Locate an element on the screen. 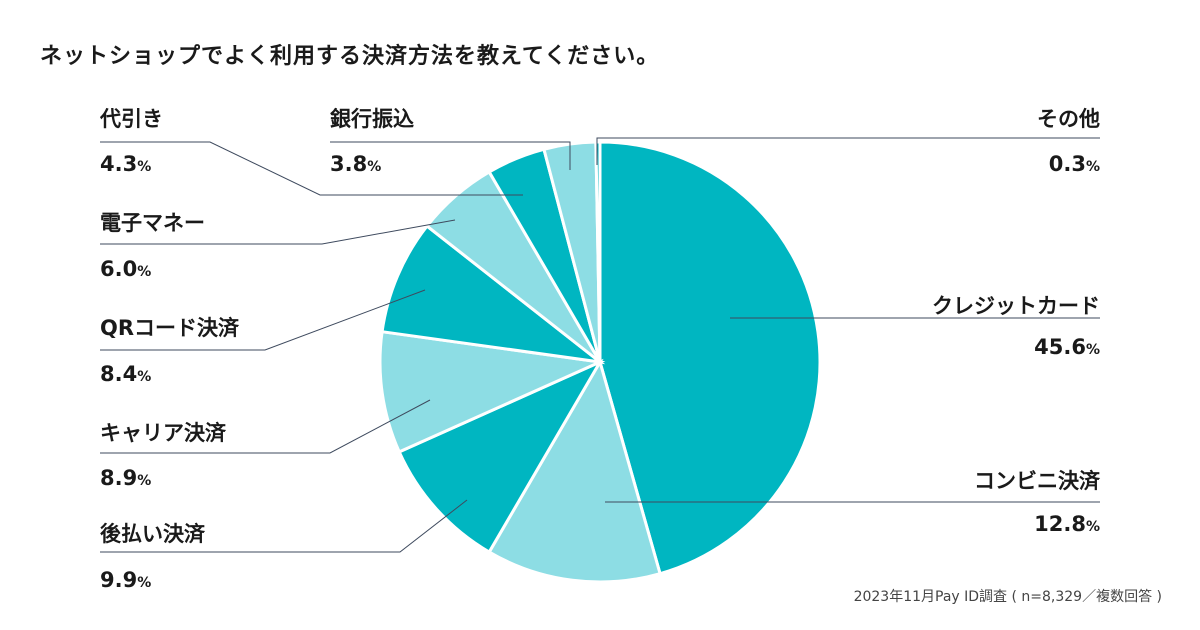 The image size is (1200, 630). slice-label-8: その他 is located at coordinates (1068, 119).